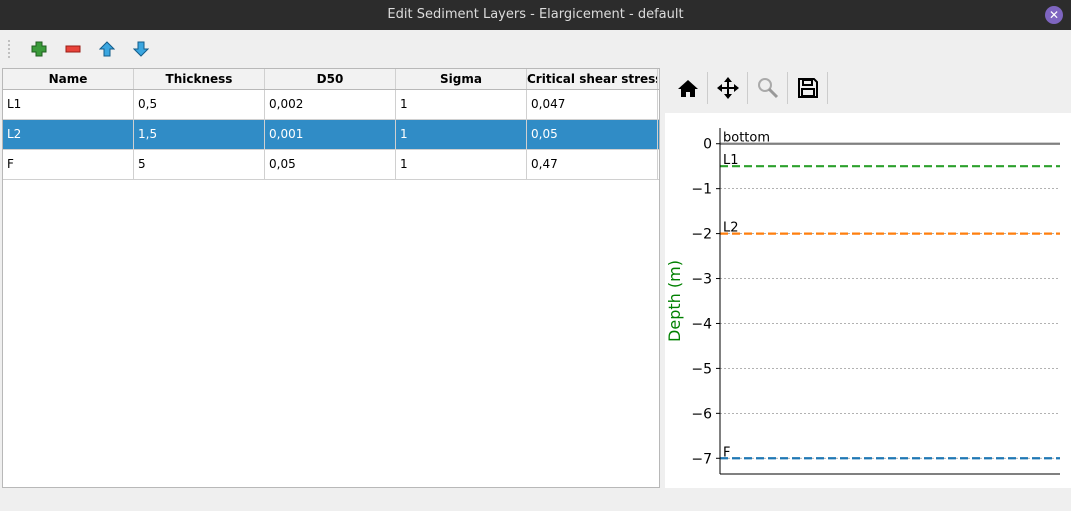  What do you see at coordinates (674, 301) in the screenshot?
I see `y-axis-label: Depth (m)` at bounding box center [674, 301].